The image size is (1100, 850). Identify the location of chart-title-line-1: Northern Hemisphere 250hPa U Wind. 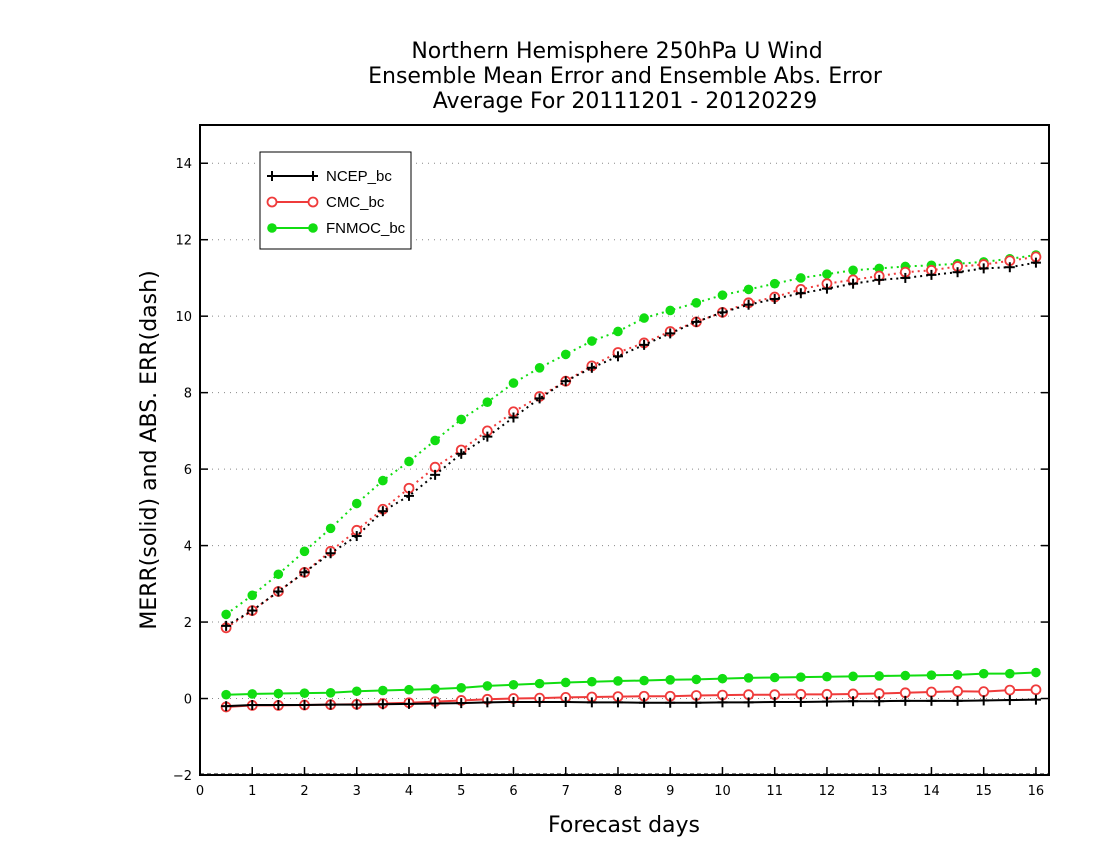
(616, 51).